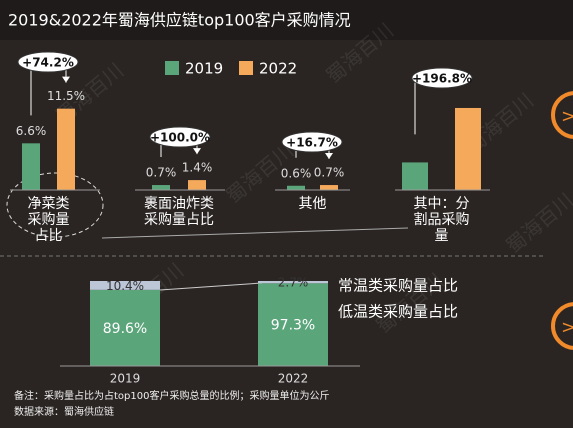 The height and width of the screenshot is (428, 573). I want to click on category-label: 其中：分割品采购量, so click(441, 220).